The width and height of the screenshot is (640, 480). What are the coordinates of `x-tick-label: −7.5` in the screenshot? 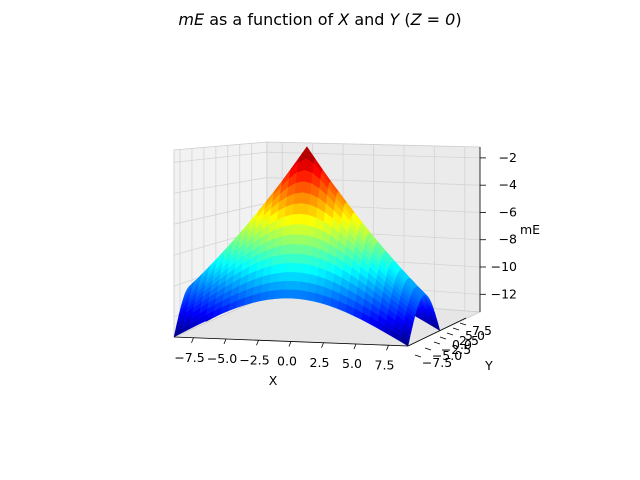 It's located at (189, 357).